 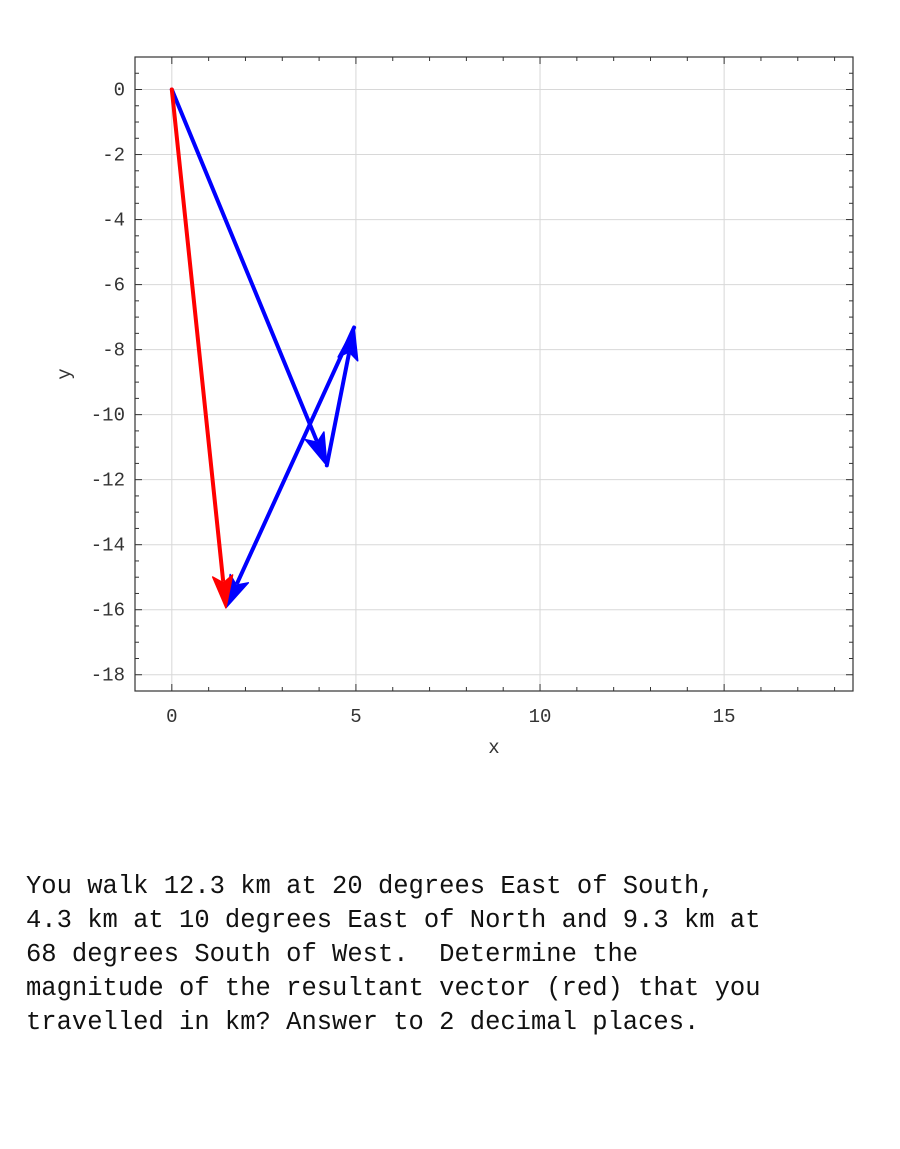 I want to click on y-tick-labels: 0 -2 -4 -6 -8 -10 -12 -14 -16 -18, so click(x=108, y=383).